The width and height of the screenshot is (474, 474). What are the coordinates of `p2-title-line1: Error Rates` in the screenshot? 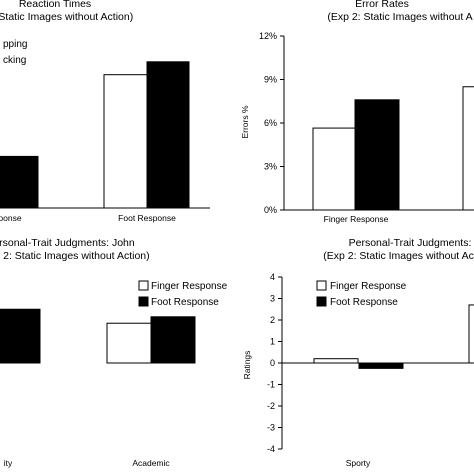 It's located at (382, 5).